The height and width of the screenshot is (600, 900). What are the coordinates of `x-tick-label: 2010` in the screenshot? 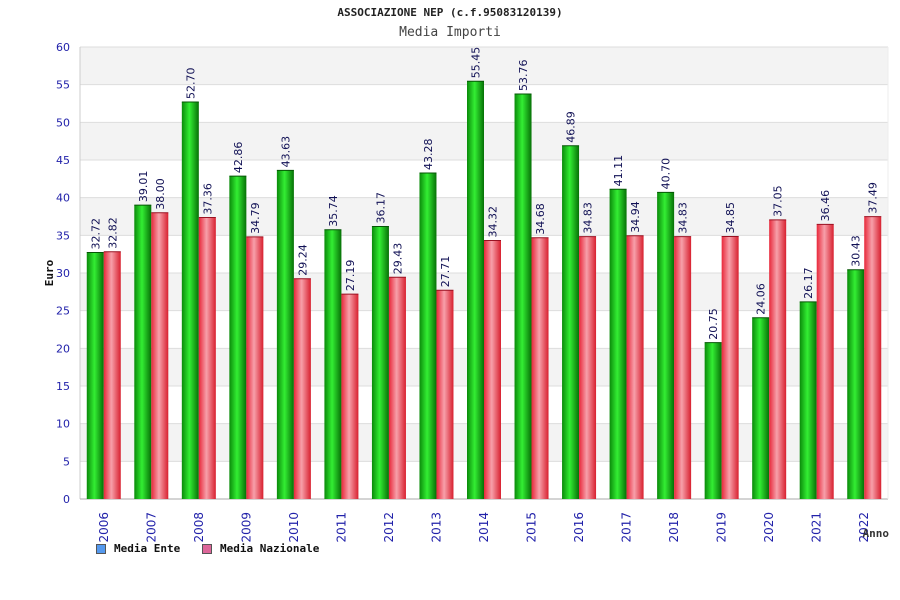 It's located at (294, 527).